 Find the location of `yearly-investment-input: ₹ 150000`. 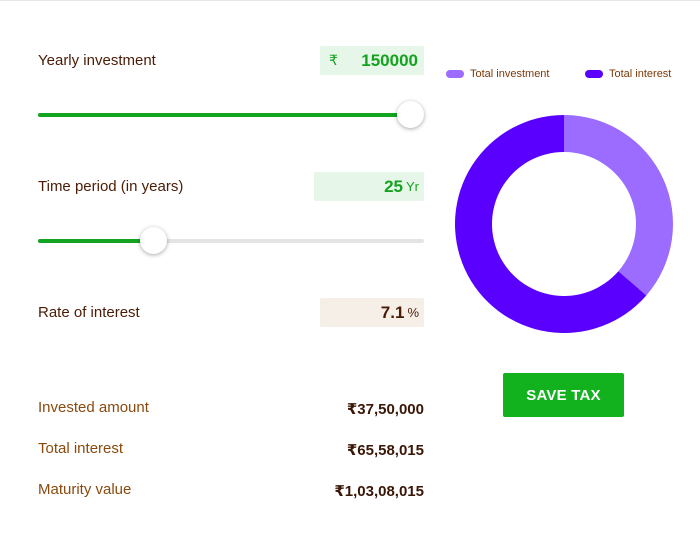

yearly-investment-input: ₹ 150000 is located at coordinates (372, 60).